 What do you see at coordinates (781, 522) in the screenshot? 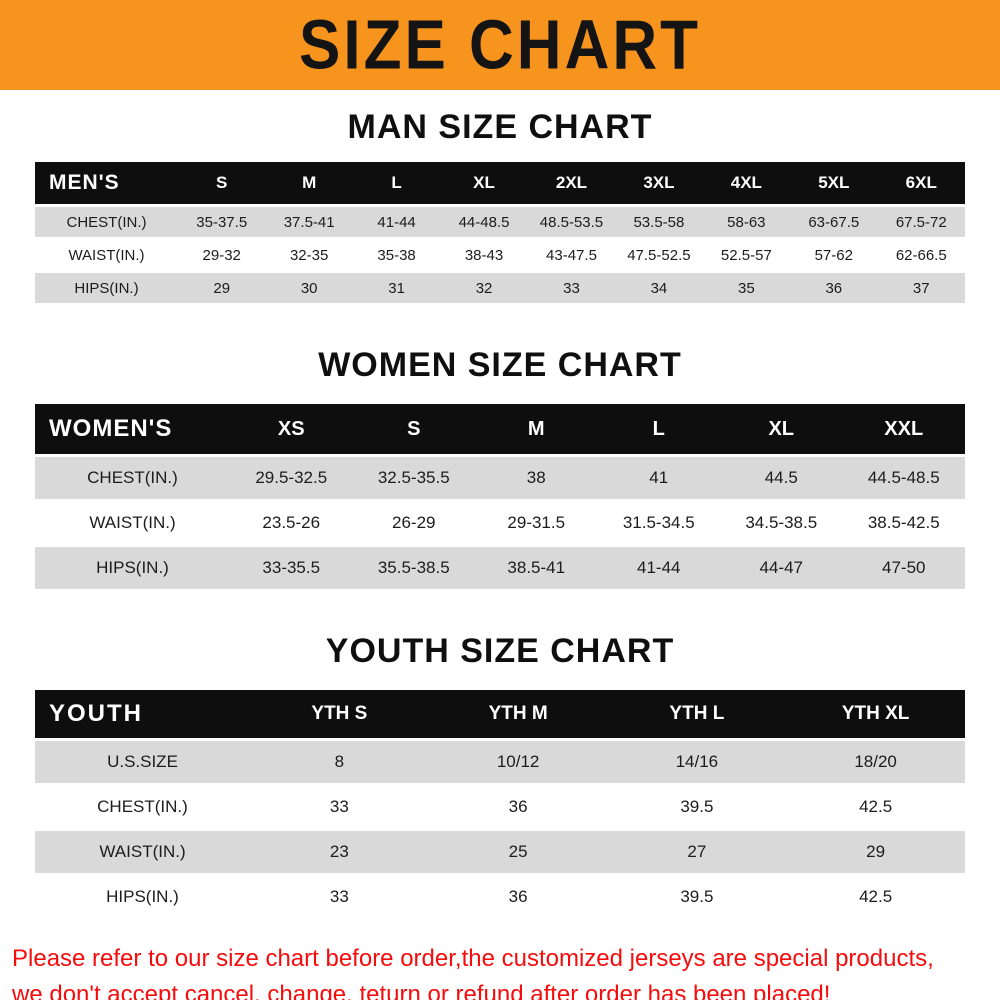
I see `table-cell: 34.5-38.5` at bounding box center [781, 522].